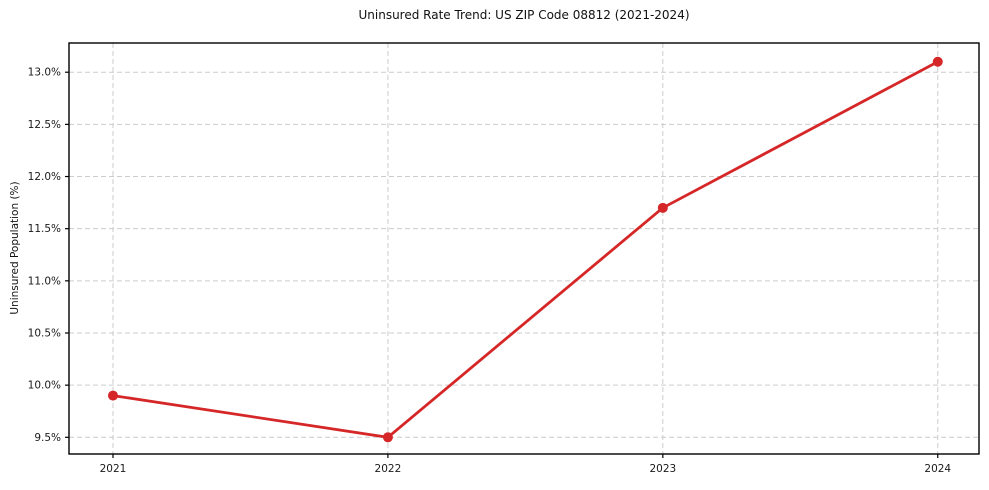  What do you see at coordinates (44, 281) in the screenshot?
I see `y-tick-label: 11.0%` at bounding box center [44, 281].